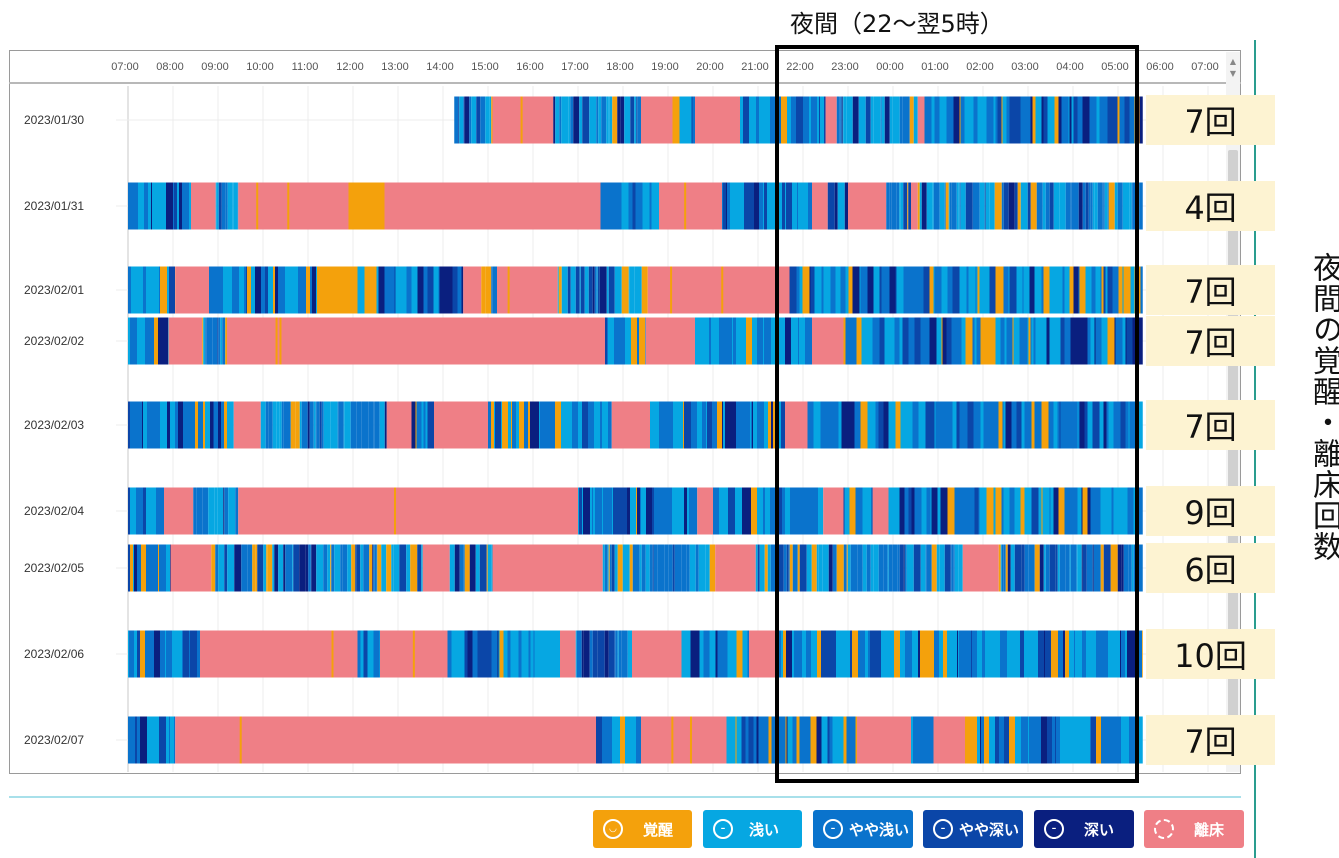 The image size is (1339, 858). I want to click on out-of-bed-segment, so click(399, 425).